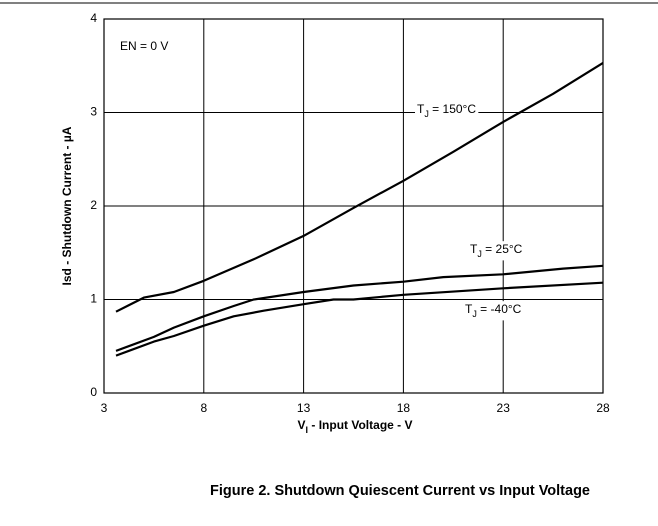  Describe the element at coordinates (93, 205) in the screenshot. I see `y-tick-label: 2` at that location.